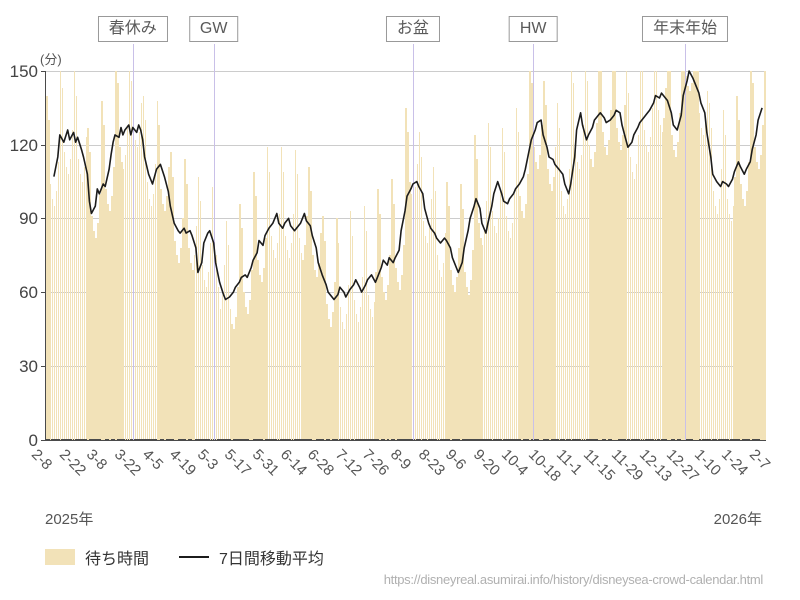 This screenshot has width=800, height=600. I want to click on y-axis-line, so click(45, 255).